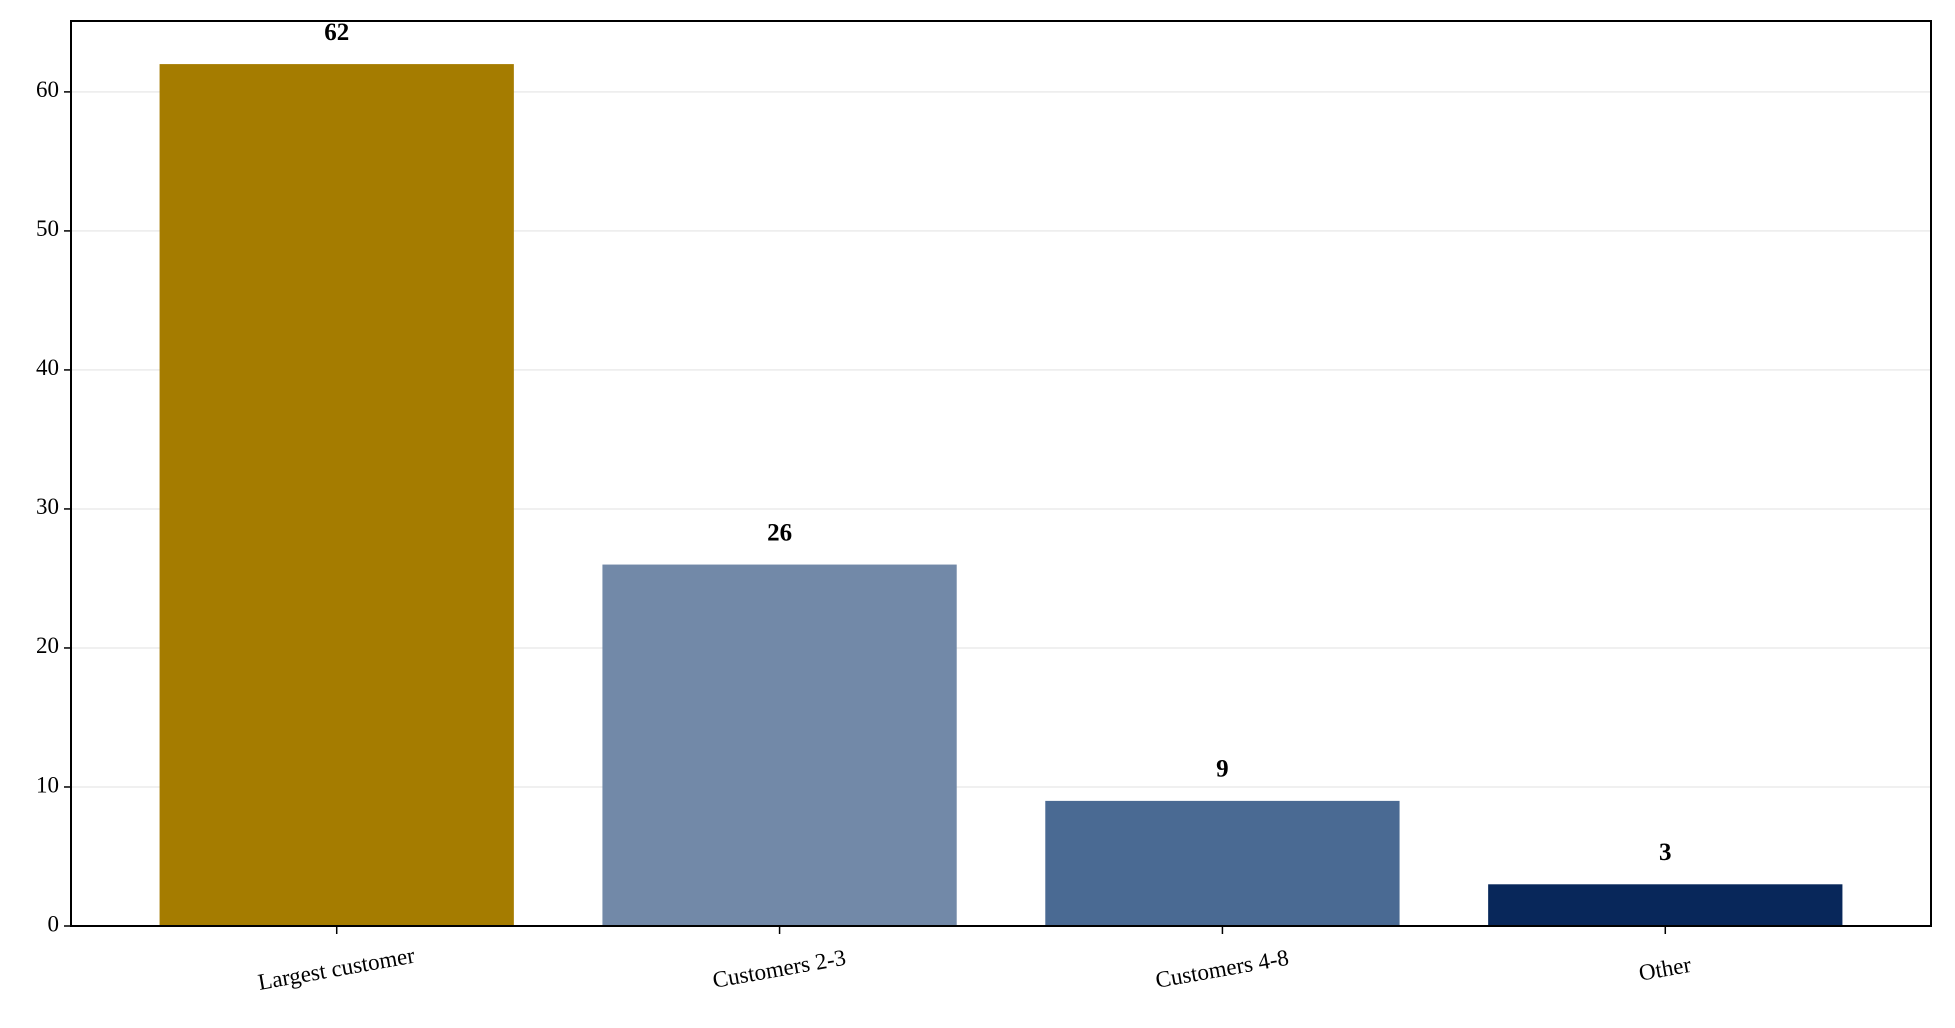  What do you see at coordinates (54, 923) in the screenshot?
I see `y-tick-label: 0` at bounding box center [54, 923].